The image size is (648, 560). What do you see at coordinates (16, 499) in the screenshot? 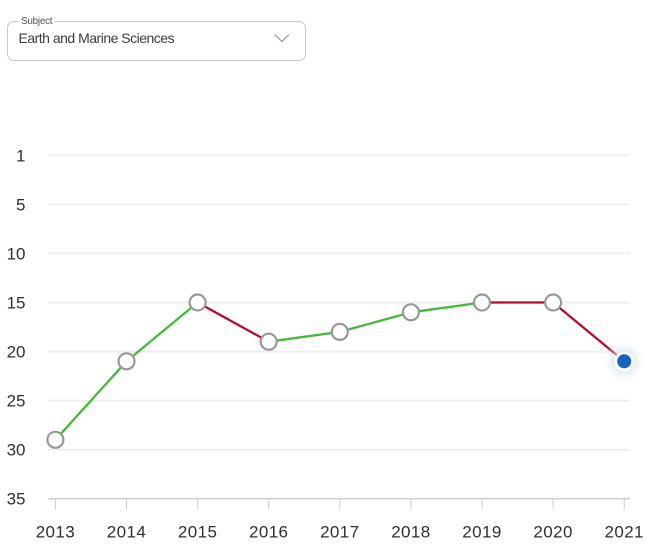
I see `svg-text: 35` at bounding box center [16, 499].